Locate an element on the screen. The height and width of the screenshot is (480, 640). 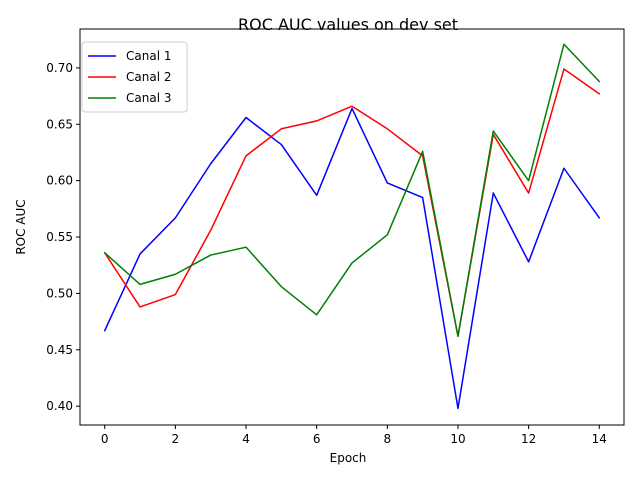
y-tick-label: 0.45 is located at coordinates (59, 350).